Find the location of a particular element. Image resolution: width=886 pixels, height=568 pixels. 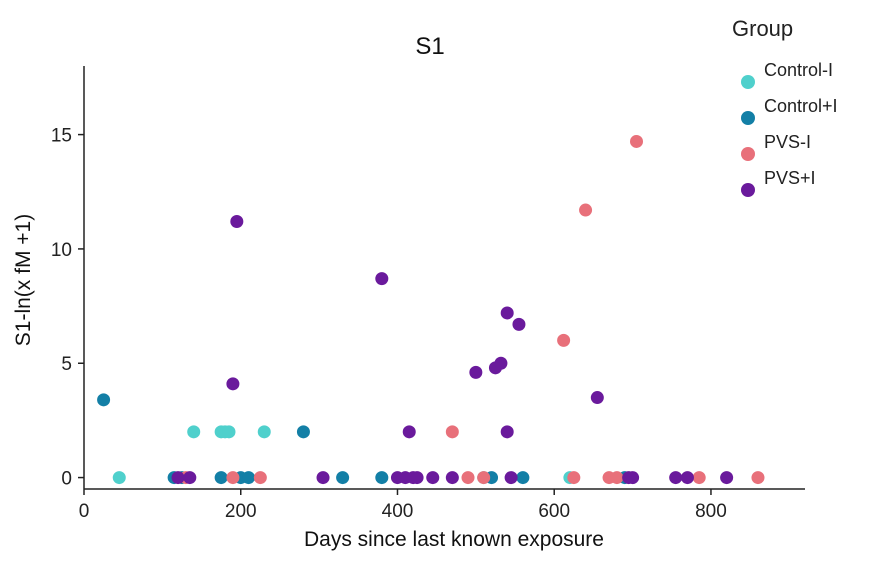

y-tick-label: 0 is located at coordinates (66, 479).